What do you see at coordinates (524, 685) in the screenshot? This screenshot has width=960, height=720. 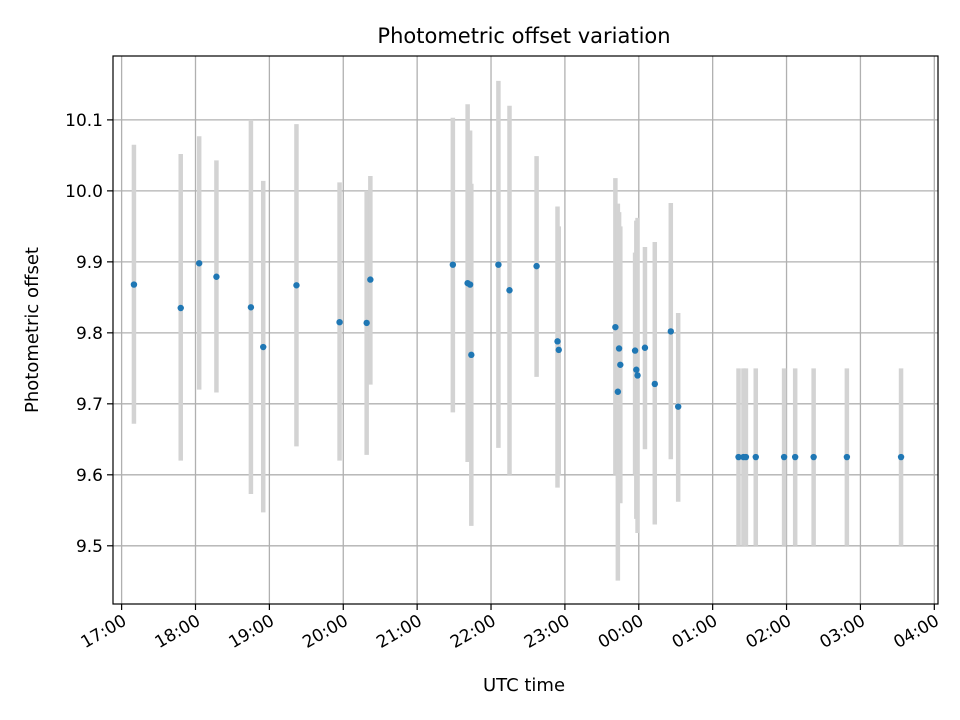 I see `x-axis-label: UTC time` at bounding box center [524, 685].